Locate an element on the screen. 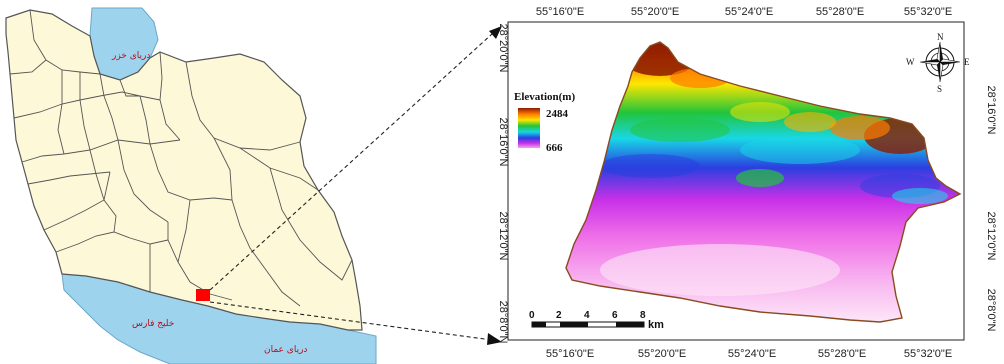  left-tick: 28°12'0"N is located at coordinates (503, 236).